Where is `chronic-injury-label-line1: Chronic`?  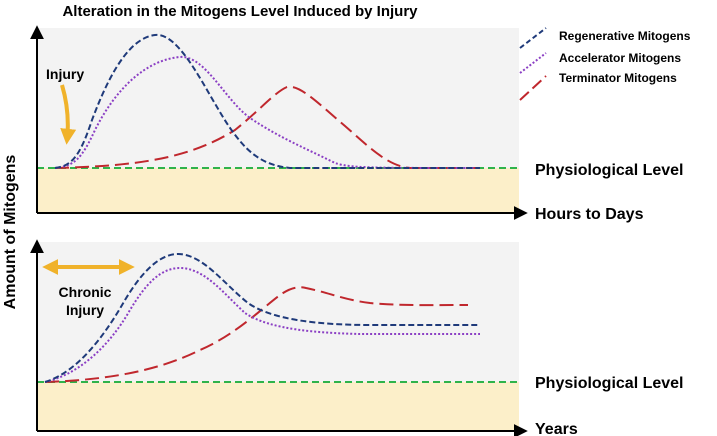
chronic-injury-label-line1: Chronic is located at coordinates (85, 292).